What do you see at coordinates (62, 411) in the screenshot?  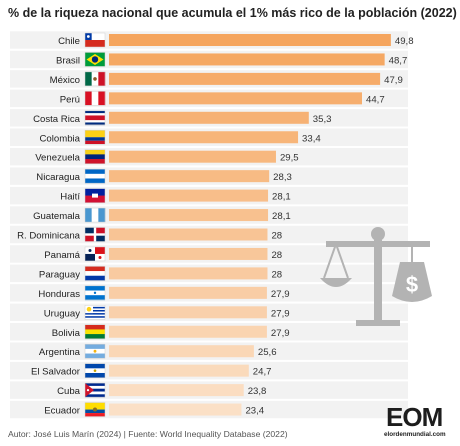 I see `category-label: Ecuador` at bounding box center [62, 411].